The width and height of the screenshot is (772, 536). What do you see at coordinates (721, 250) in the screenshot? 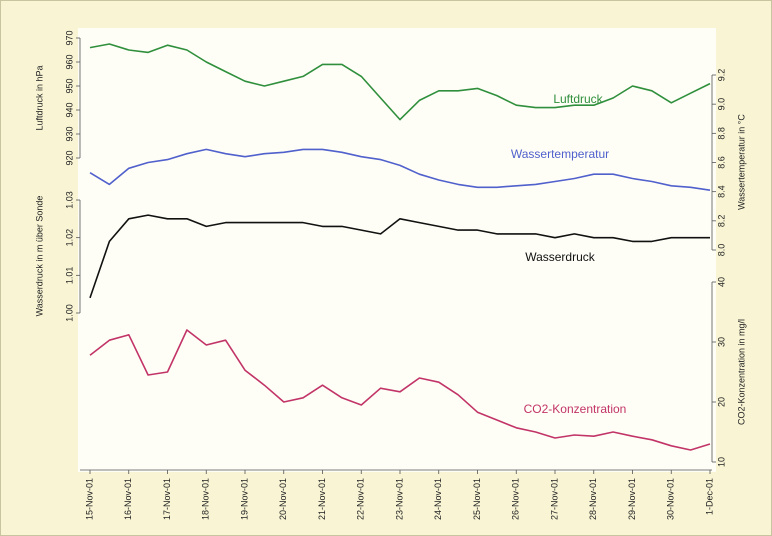
I see `y-tick-label: 8.0` at bounding box center [721, 250].